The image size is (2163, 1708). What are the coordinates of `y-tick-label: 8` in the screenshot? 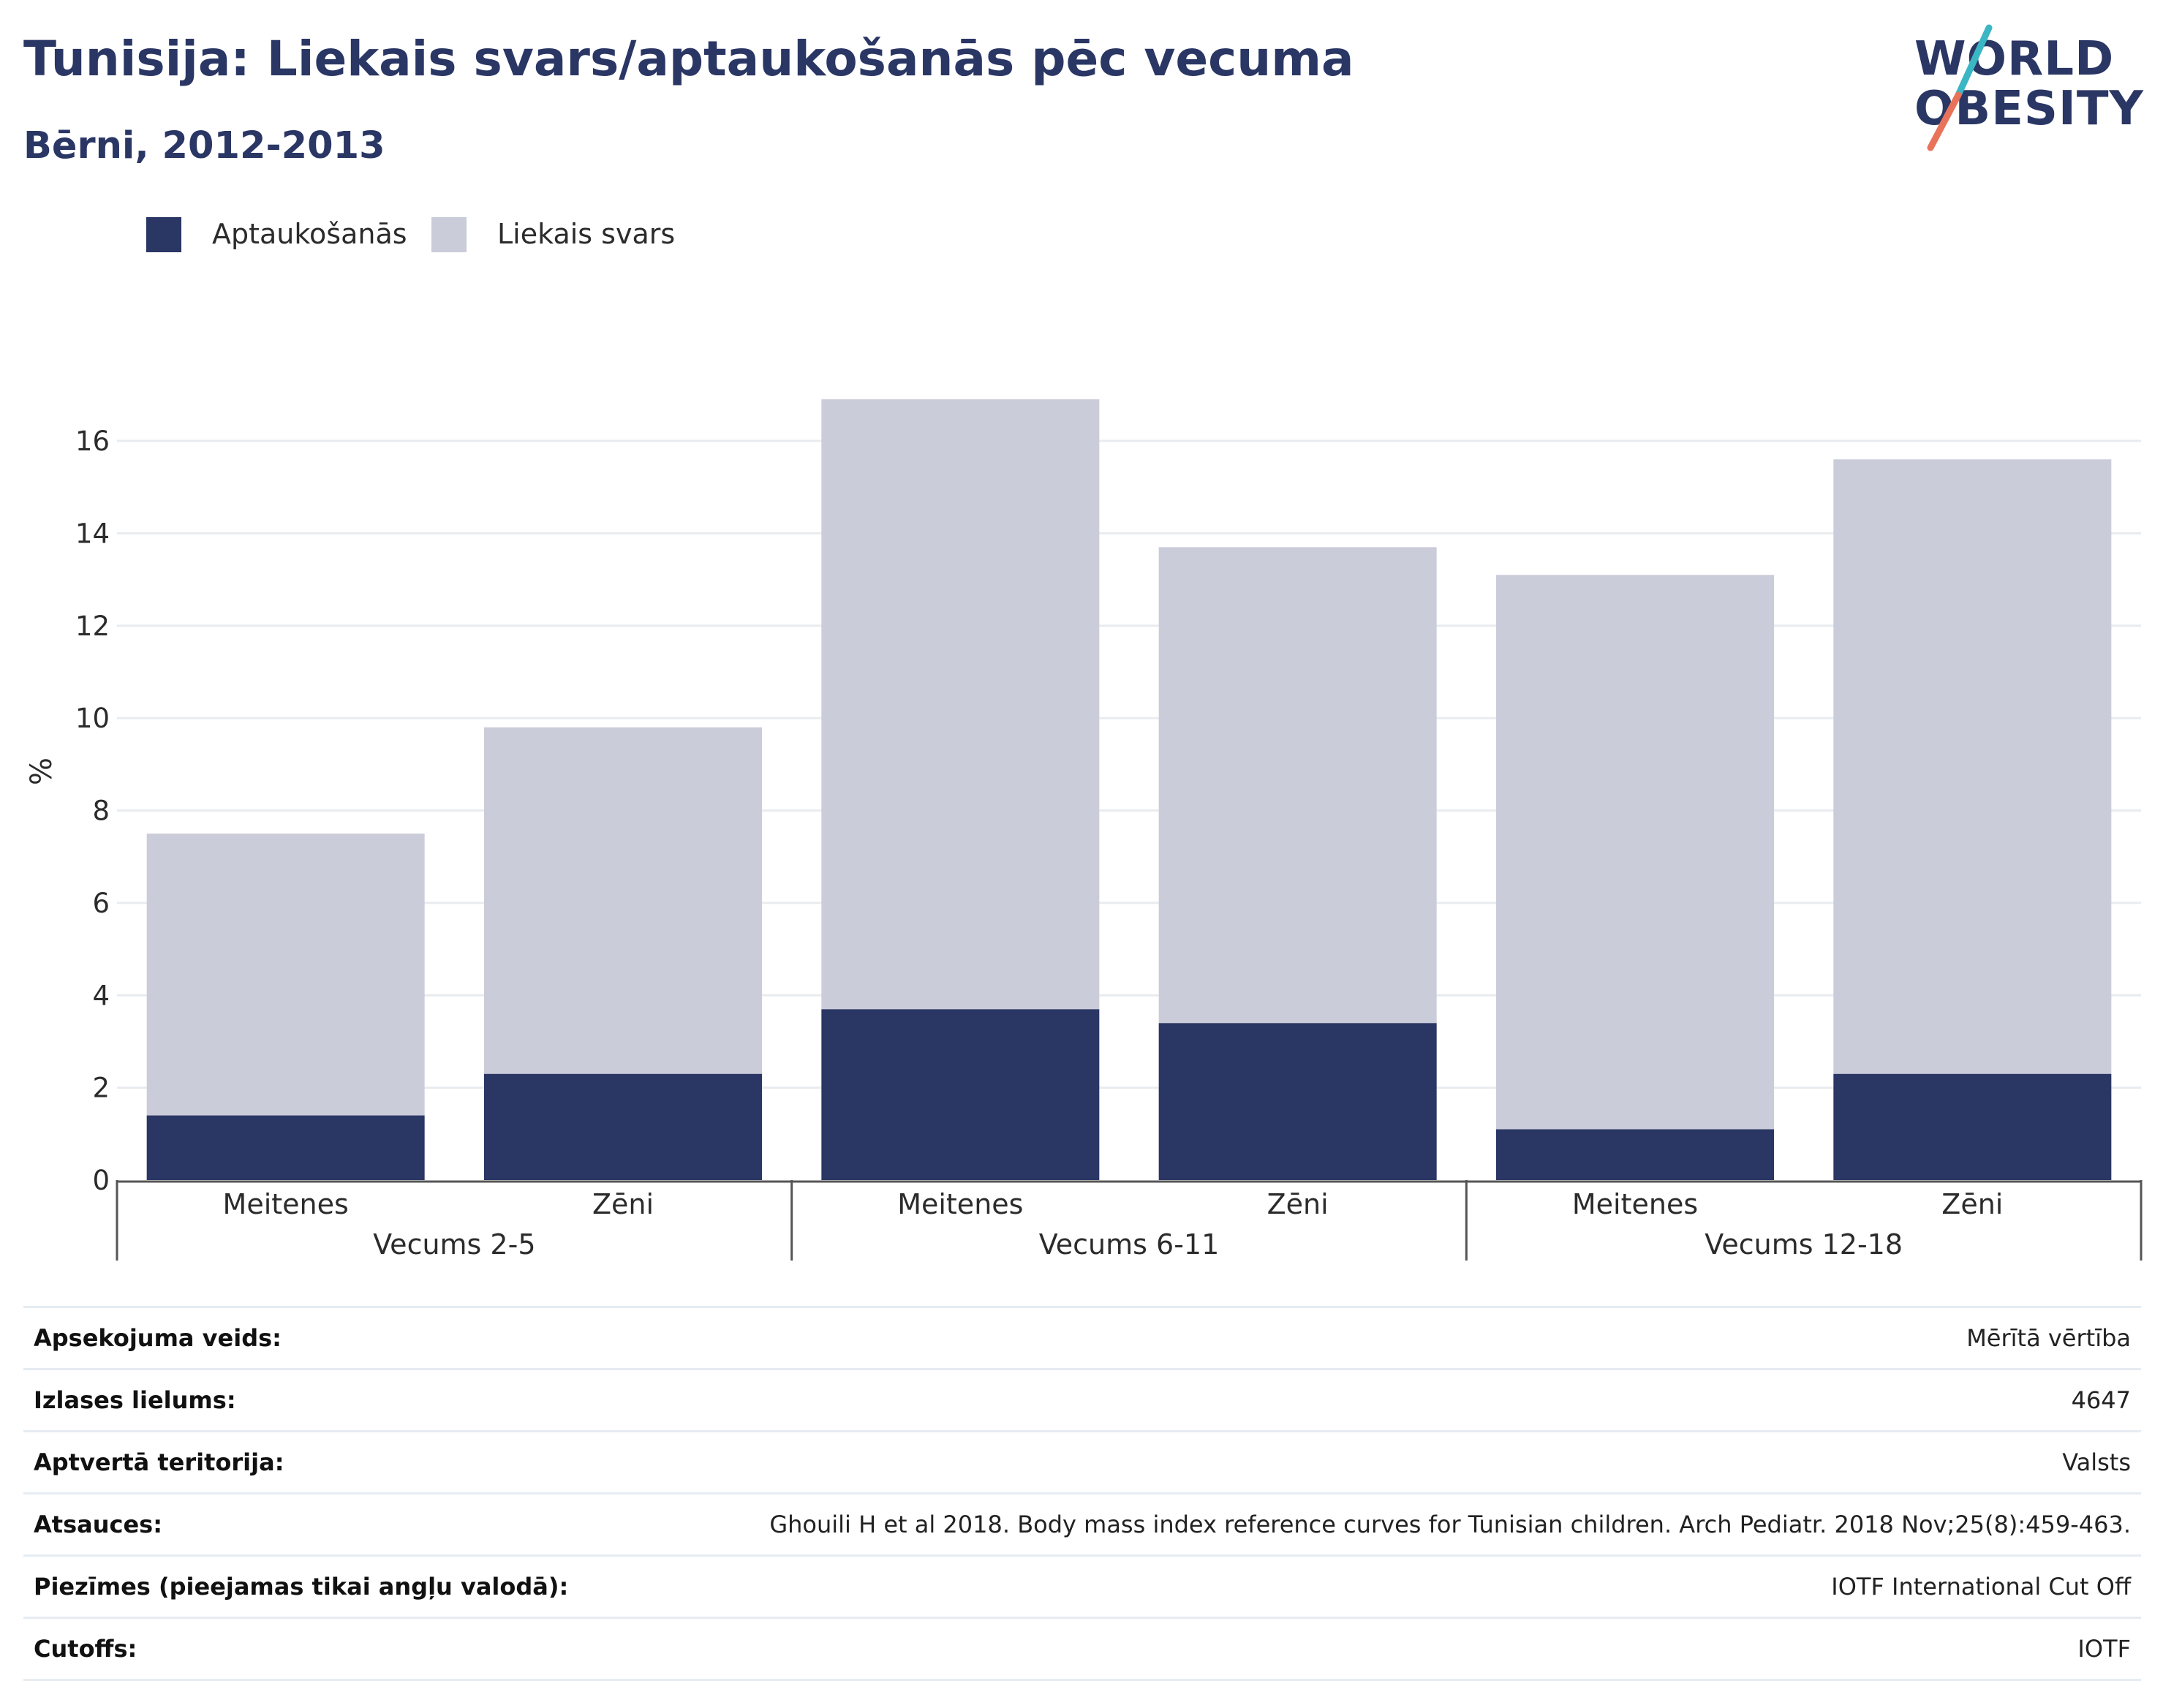 It's located at (101, 811).